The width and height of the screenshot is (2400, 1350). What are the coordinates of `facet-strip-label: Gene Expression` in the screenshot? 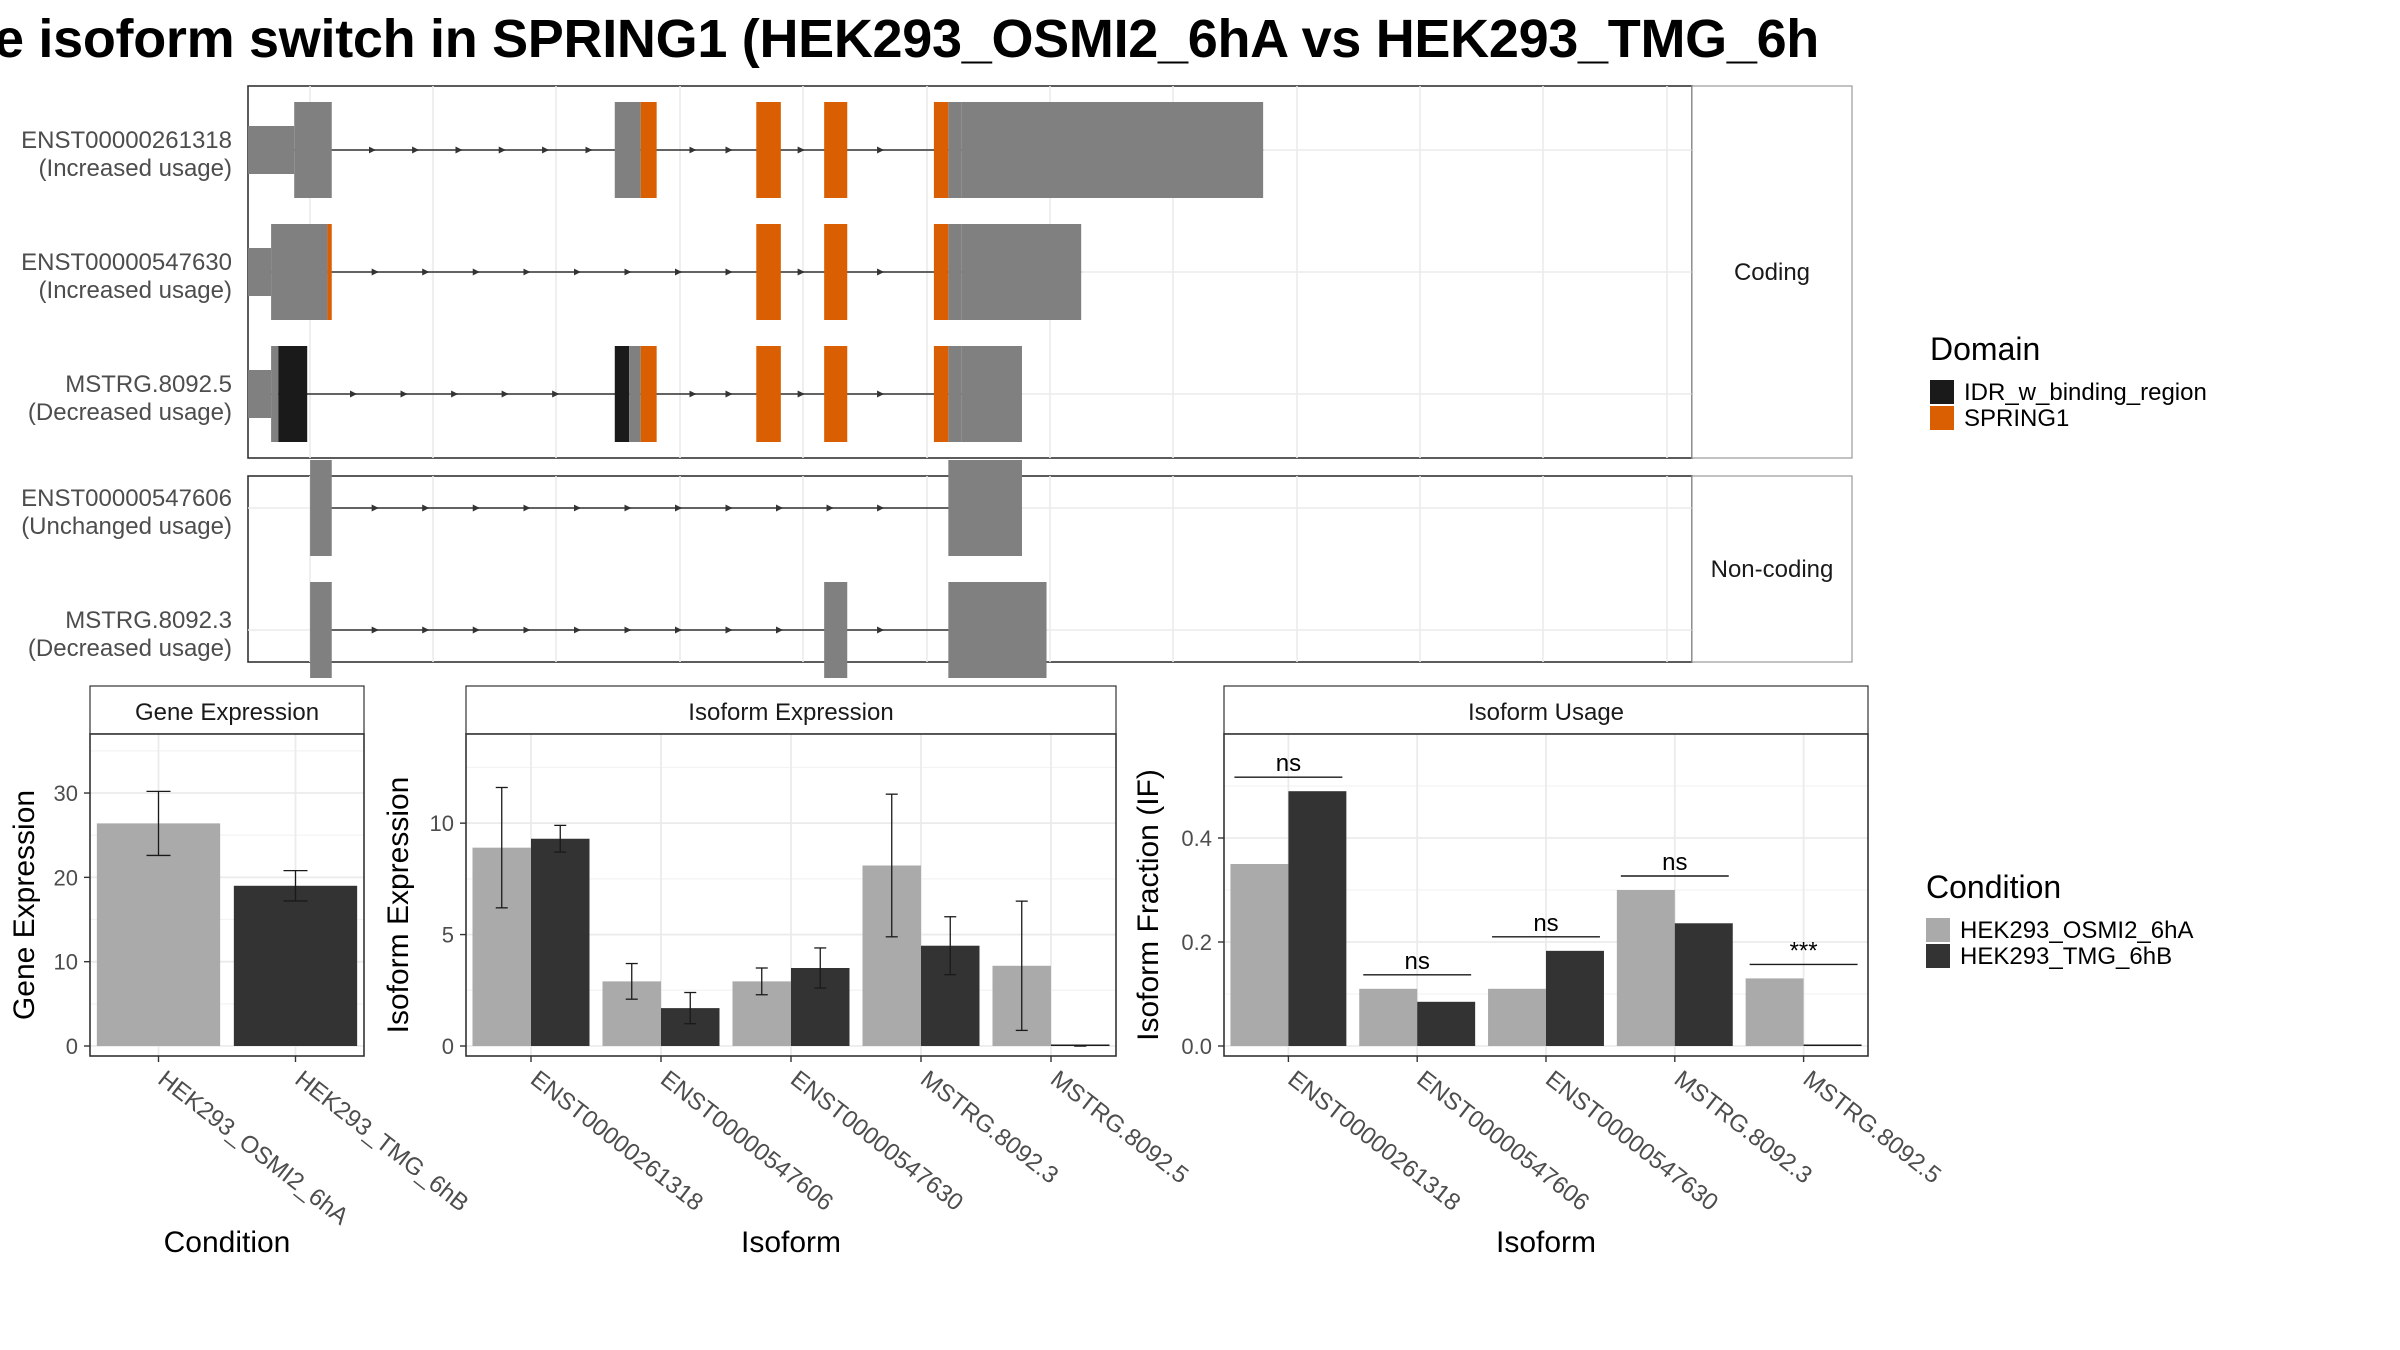 It's located at (227, 712).